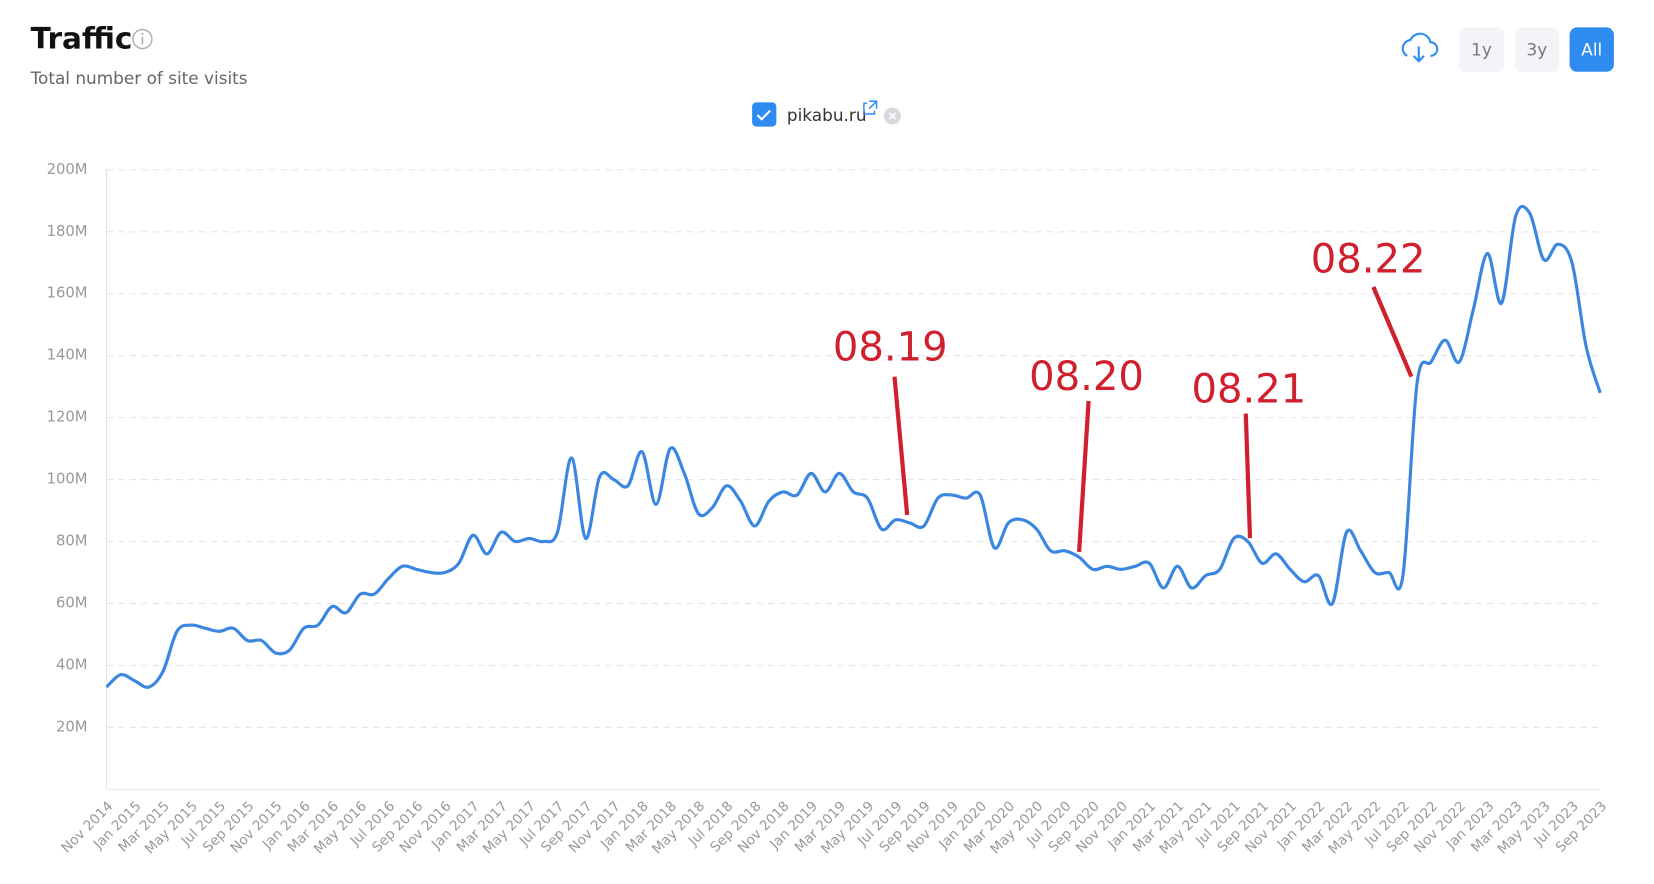 The image size is (1654, 884). I want to click on y-tick-label: 180M, so click(67, 231).